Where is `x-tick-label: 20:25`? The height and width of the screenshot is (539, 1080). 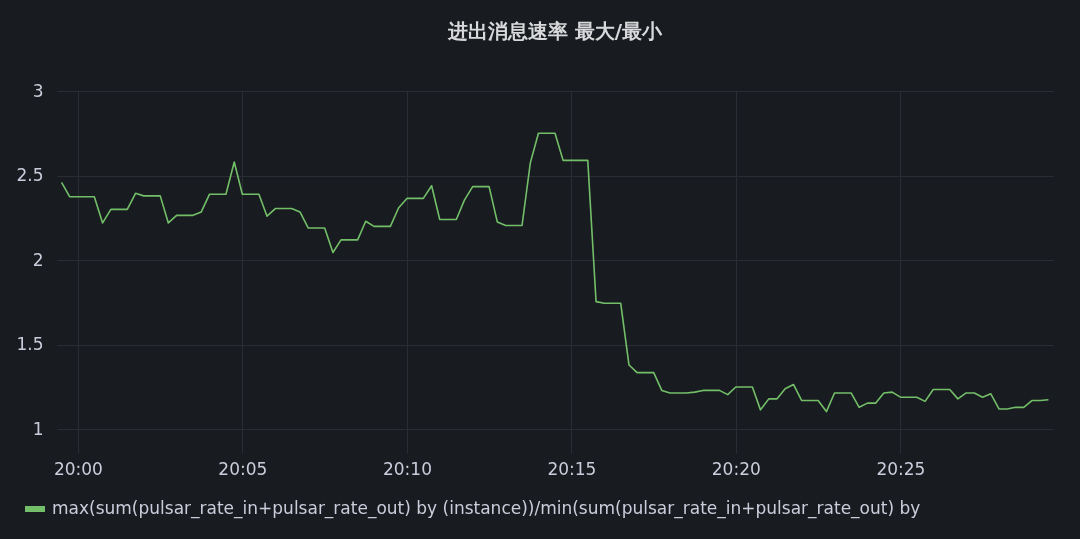 x-tick-label: 20:25 is located at coordinates (901, 468).